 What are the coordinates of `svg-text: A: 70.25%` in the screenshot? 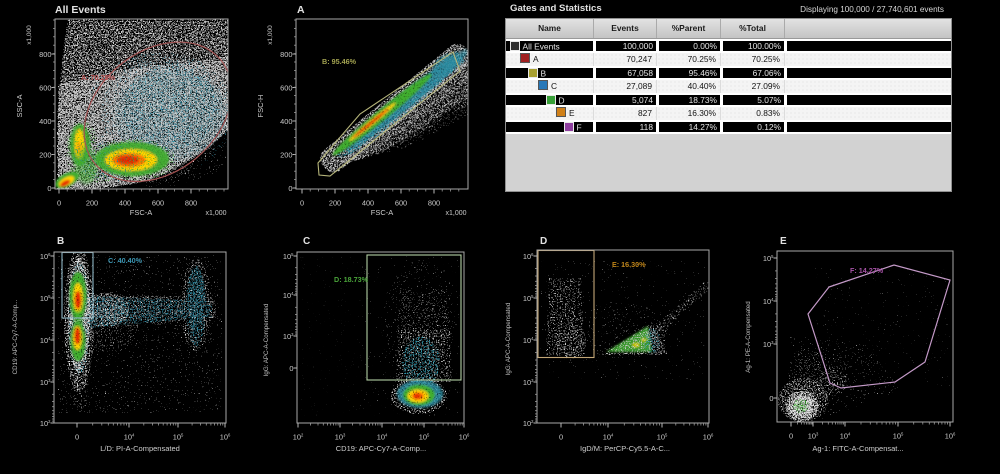 It's located at (98, 77).